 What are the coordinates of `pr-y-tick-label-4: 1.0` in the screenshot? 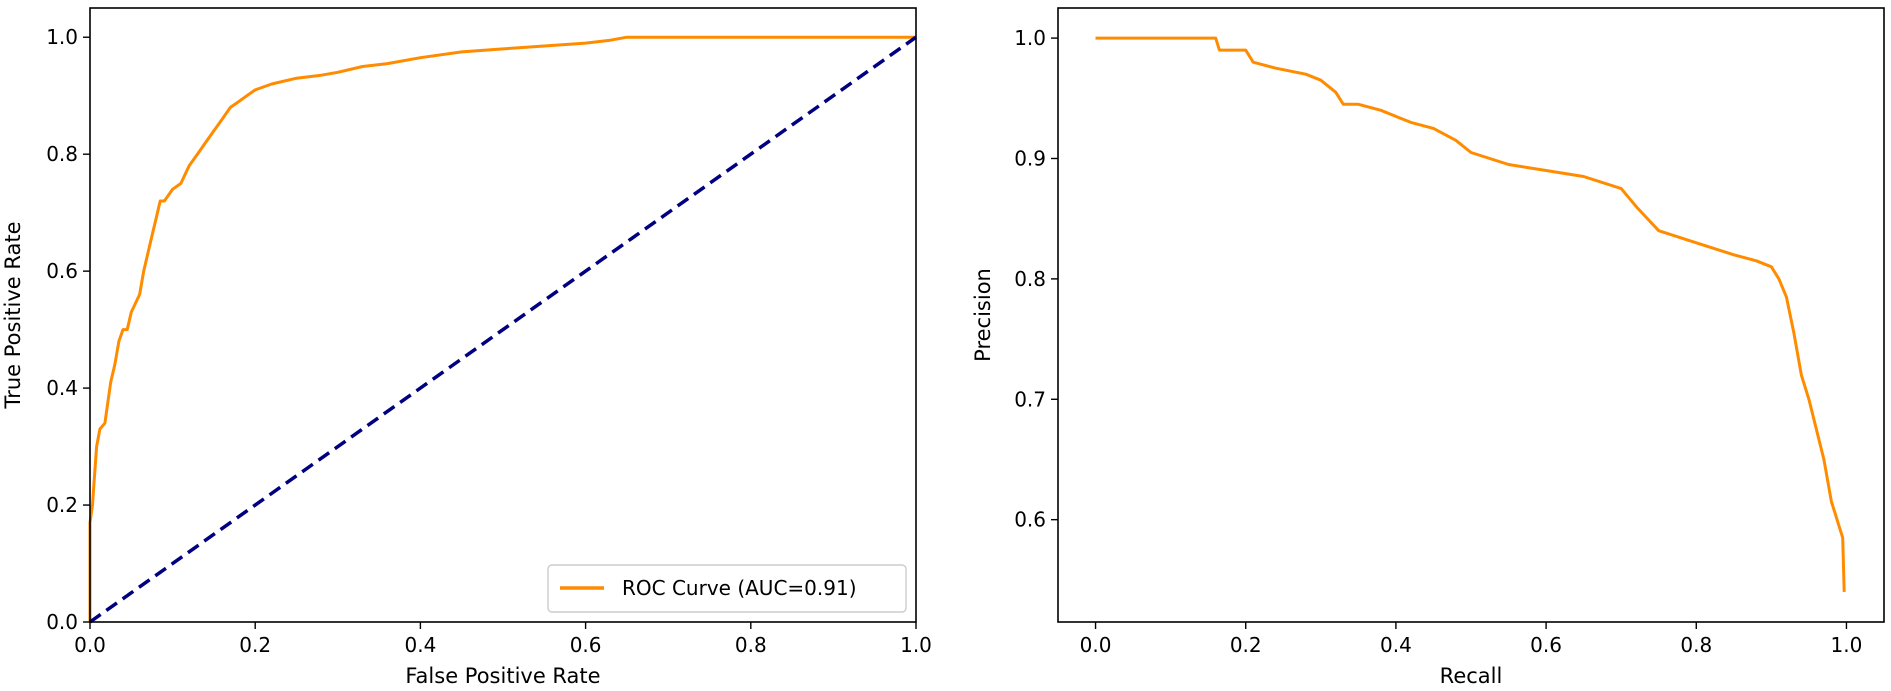 It's located at (1030, 38).